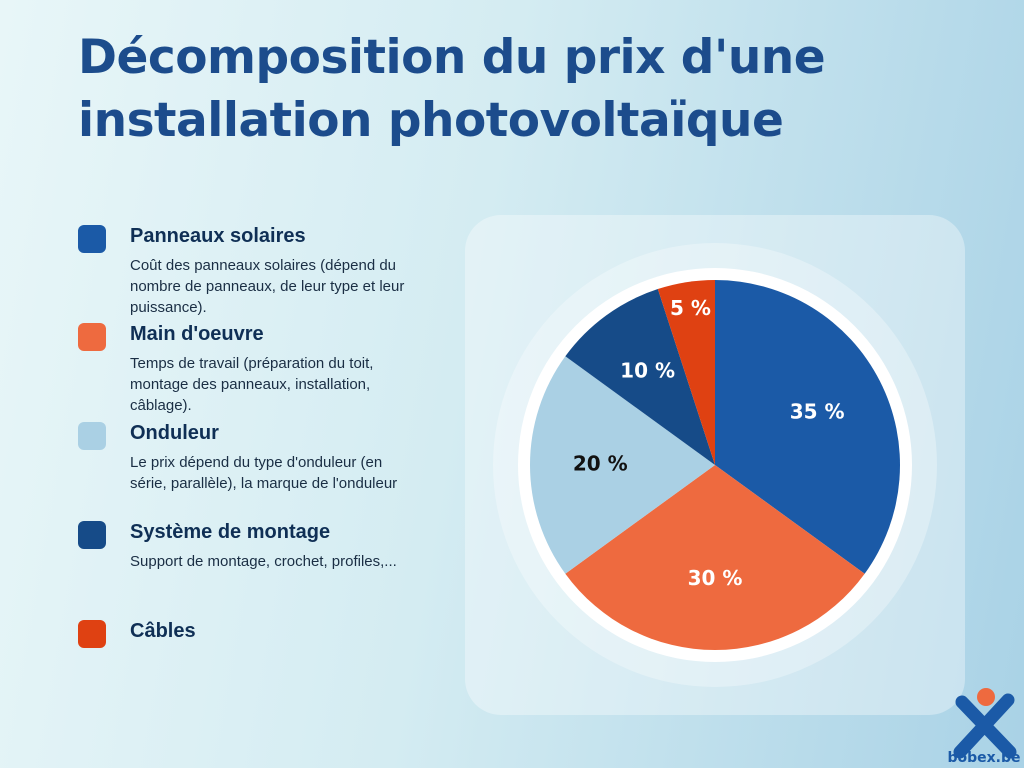  Describe the element at coordinates (230, 532) in the screenshot. I see `legend-label: Système de montage` at that location.